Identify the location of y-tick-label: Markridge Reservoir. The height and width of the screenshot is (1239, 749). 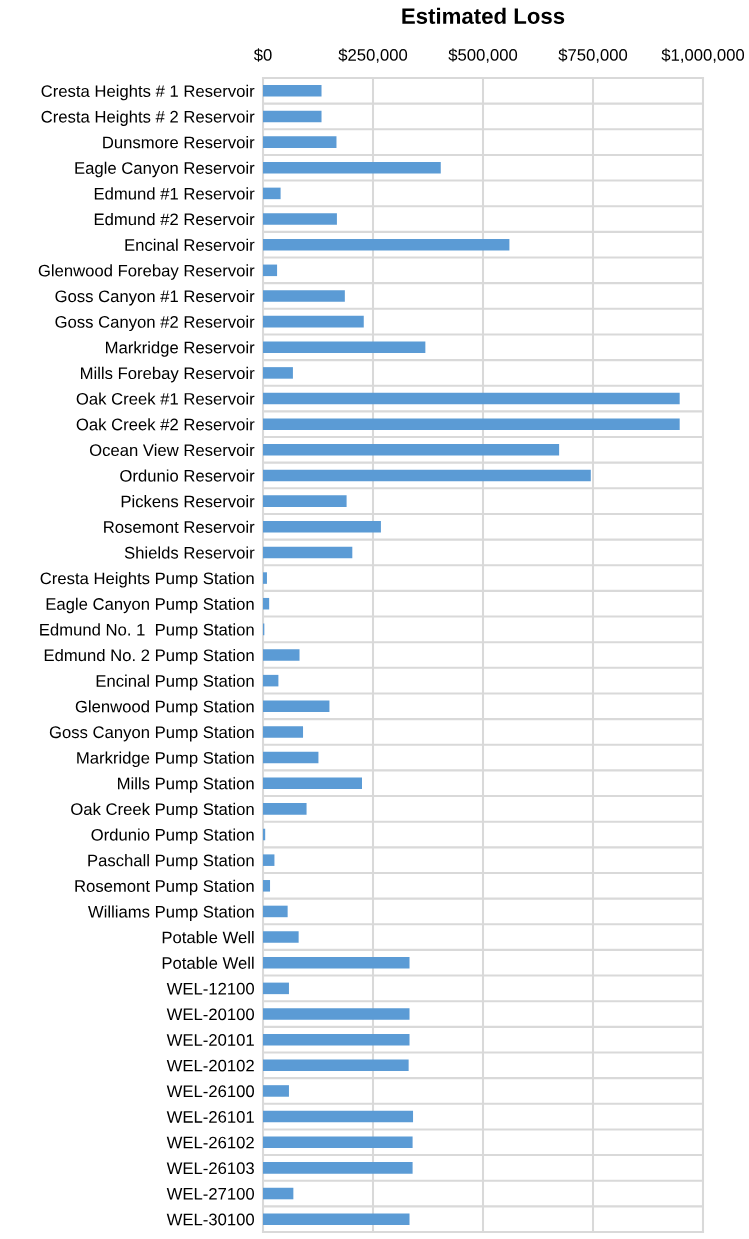
(180, 349).